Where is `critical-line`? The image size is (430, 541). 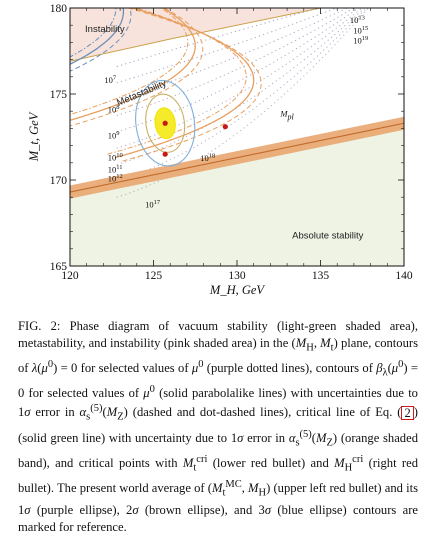 critical-line is located at coordinates (237, 157).